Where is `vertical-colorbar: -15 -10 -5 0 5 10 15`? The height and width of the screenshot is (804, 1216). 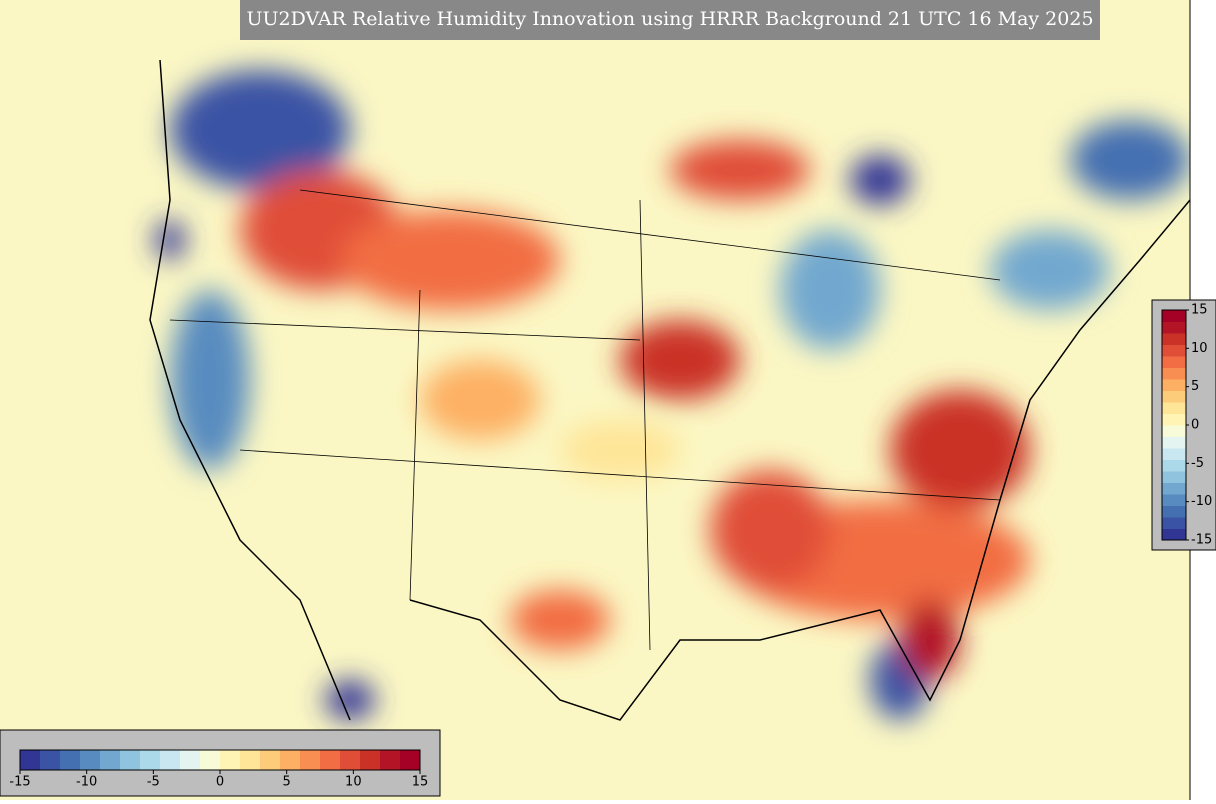
vertical-colorbar: -15 -10 -5 0 5 10 15 is located at coordinates (1183, 425).